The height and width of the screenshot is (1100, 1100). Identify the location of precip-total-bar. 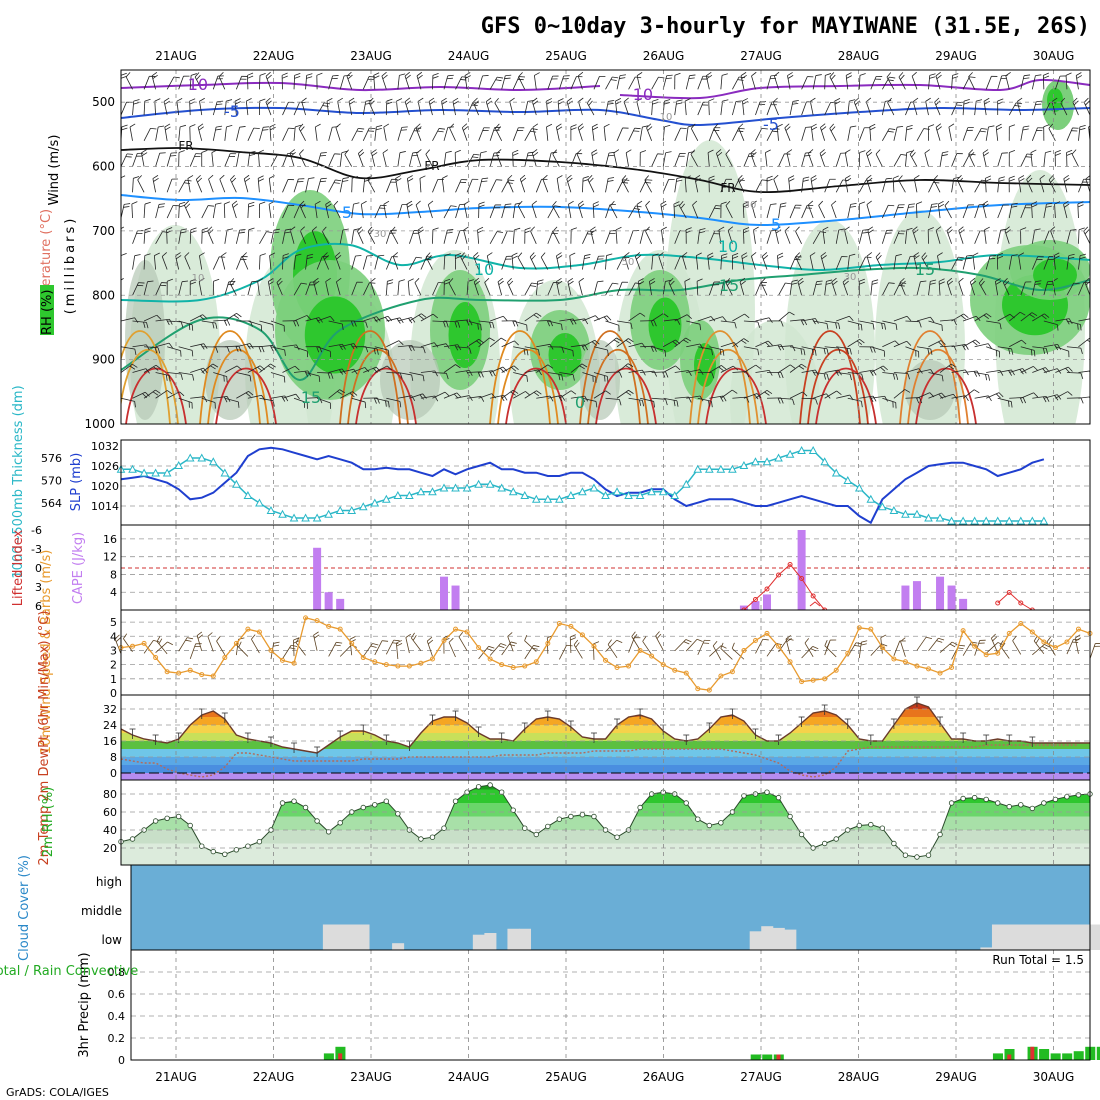
(1067, 1056).